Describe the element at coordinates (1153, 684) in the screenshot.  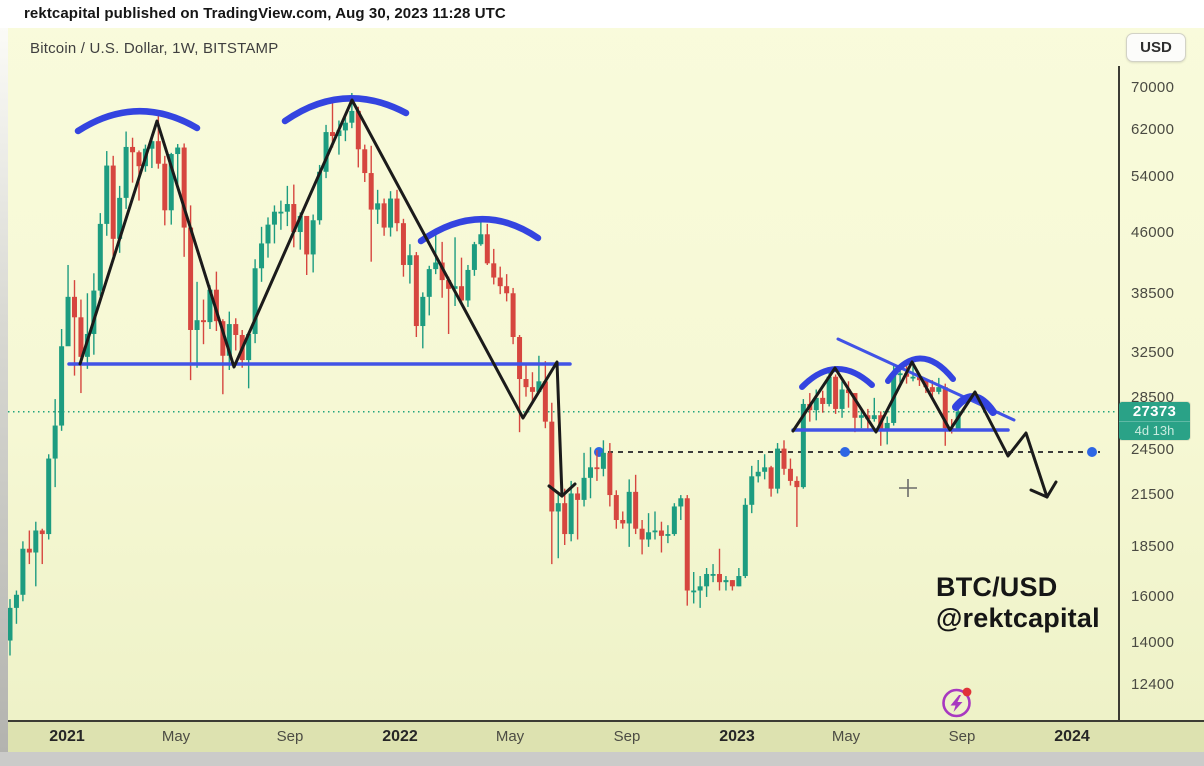
I see `price-axis-label: 12400` at that location.